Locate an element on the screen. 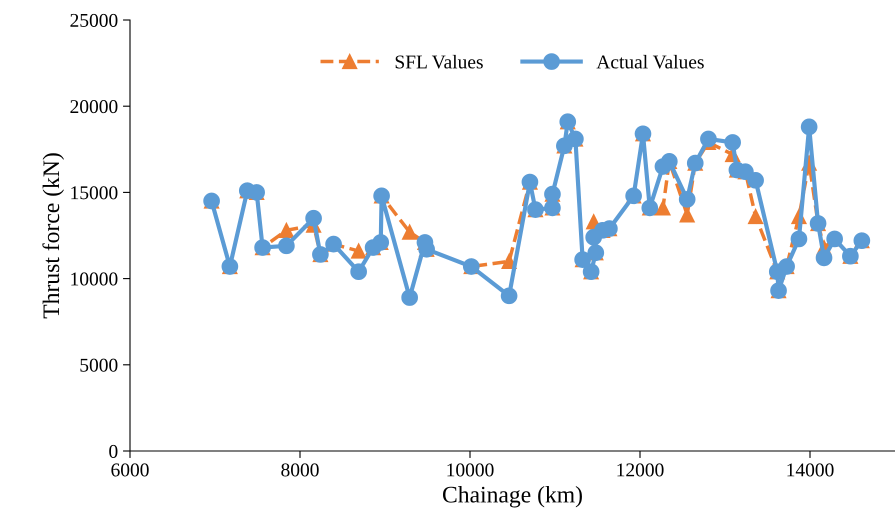  y-tick-label: 15000 is located at coordinates (94, 193).